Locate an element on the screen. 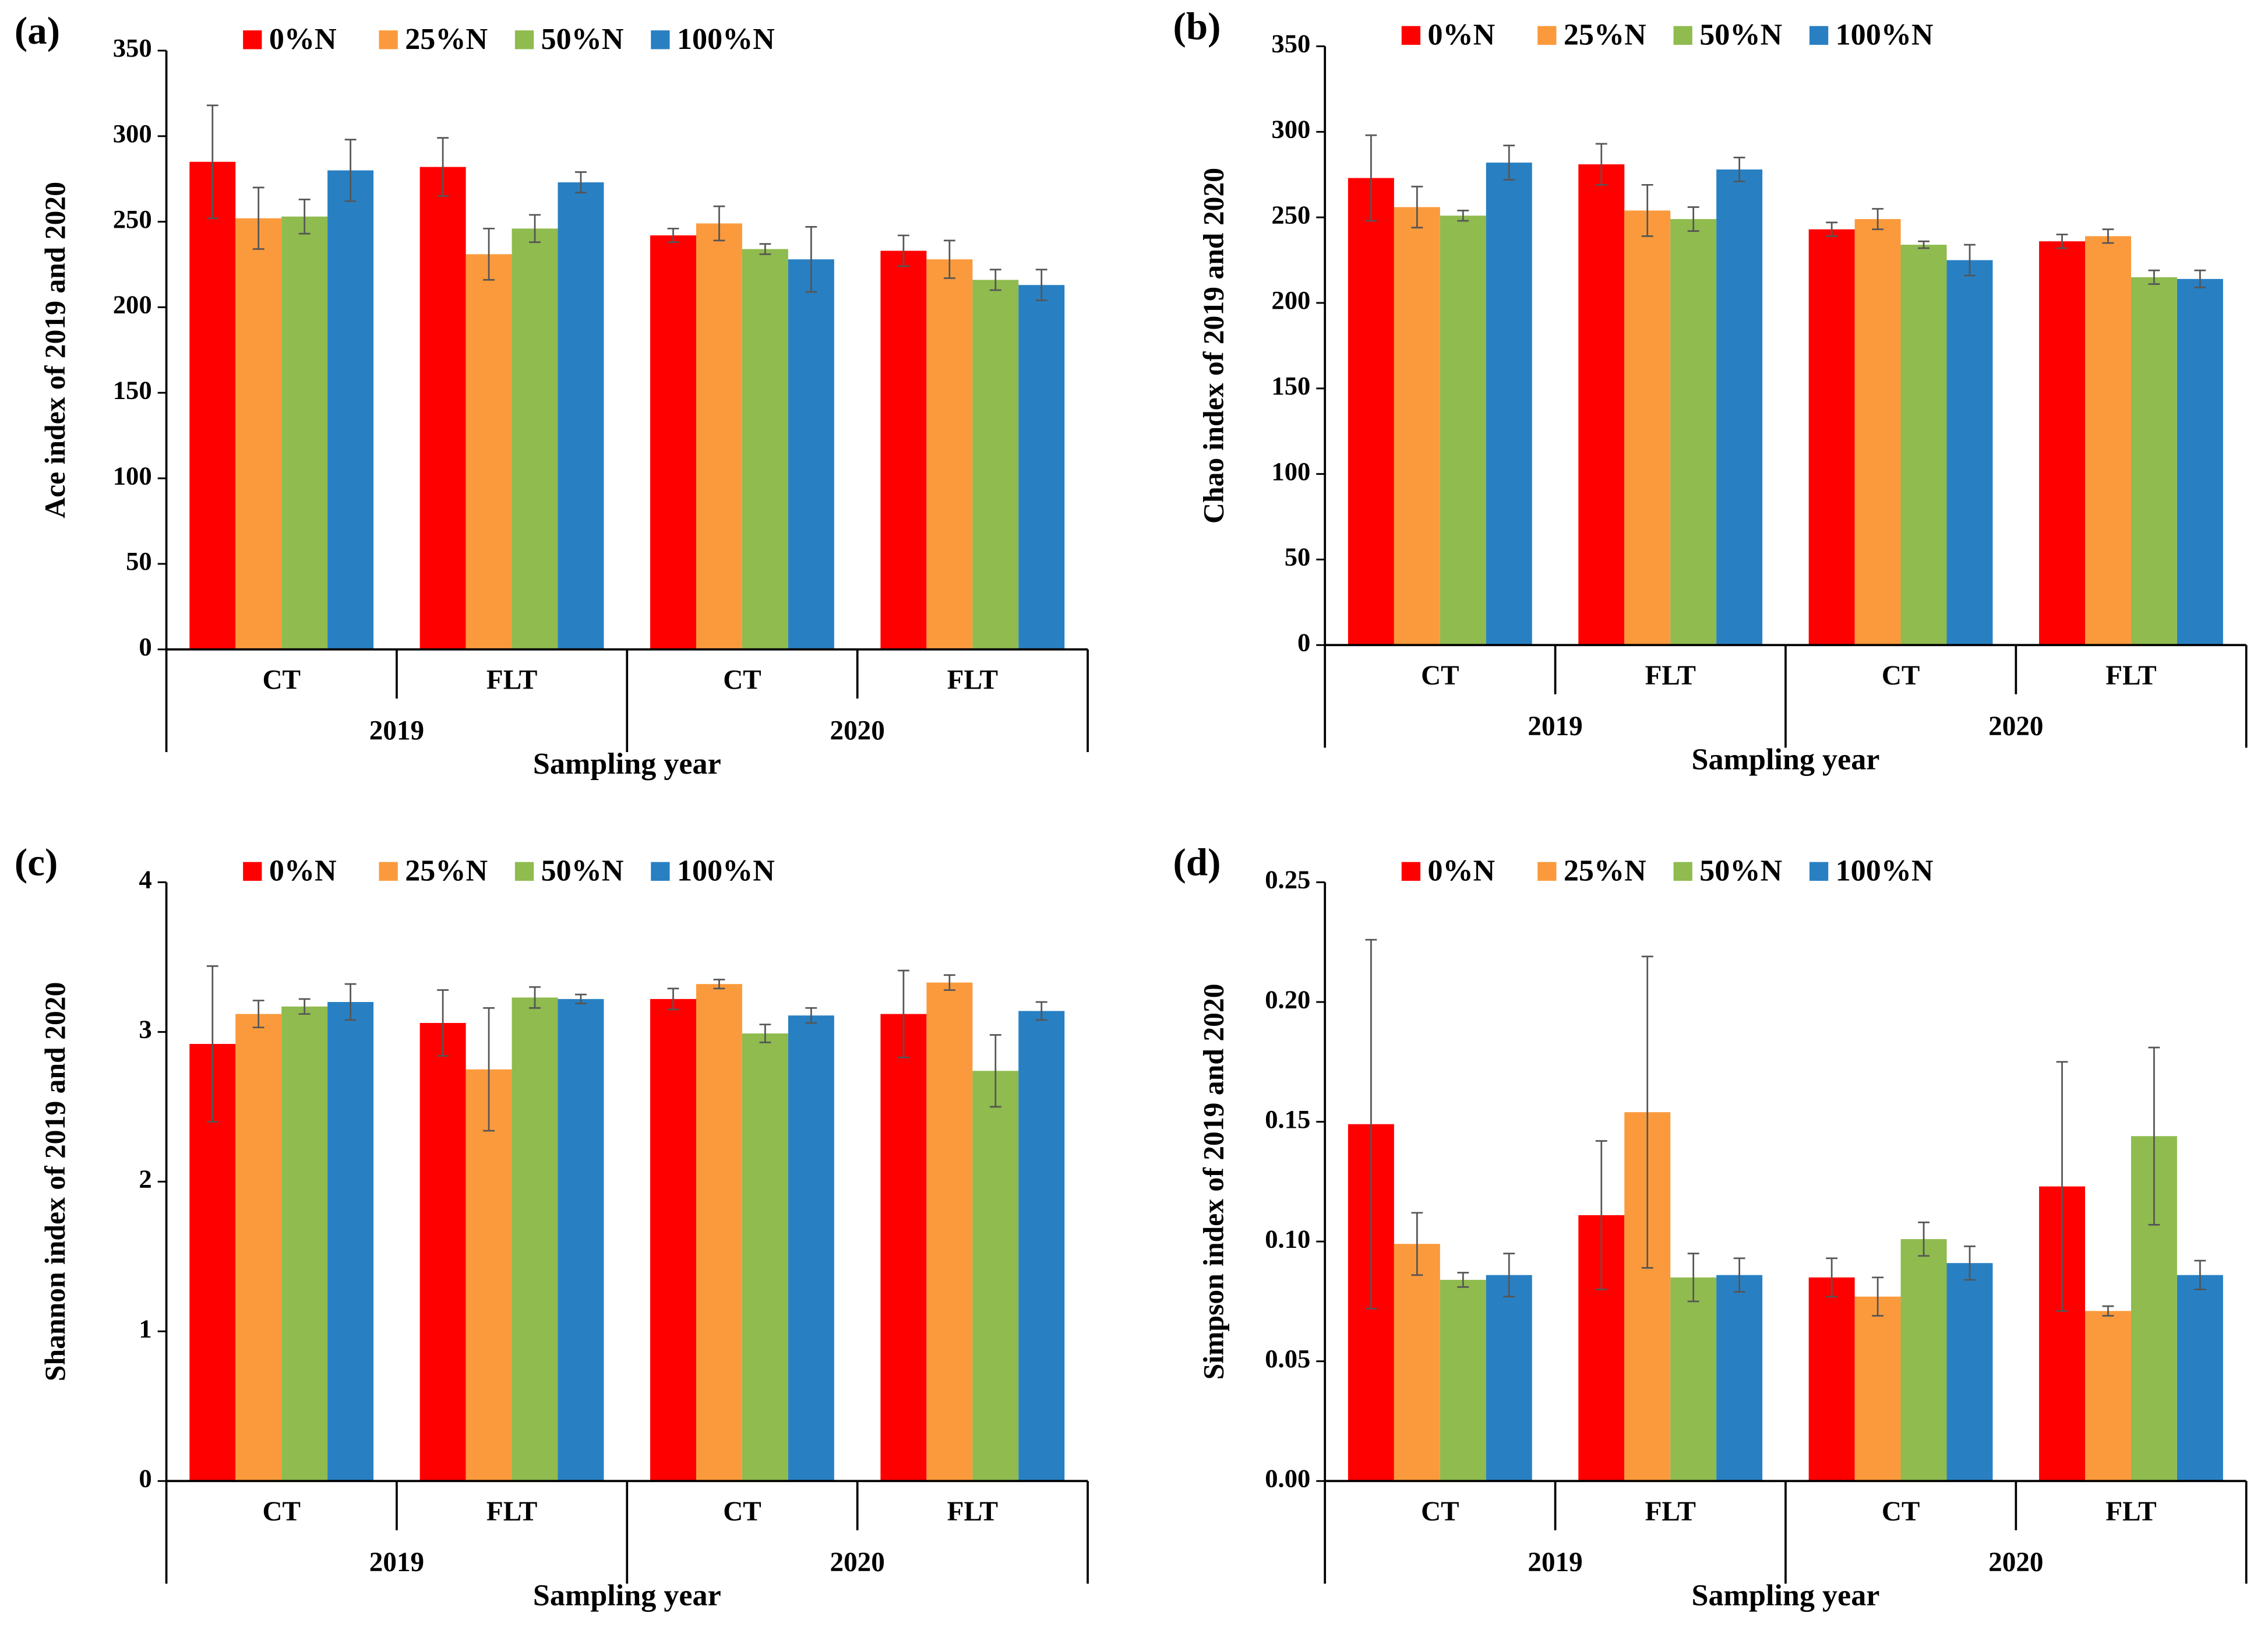  y-axis-title: Shannon index of 2019 and 2020 is located at coordinates (55, 1182).